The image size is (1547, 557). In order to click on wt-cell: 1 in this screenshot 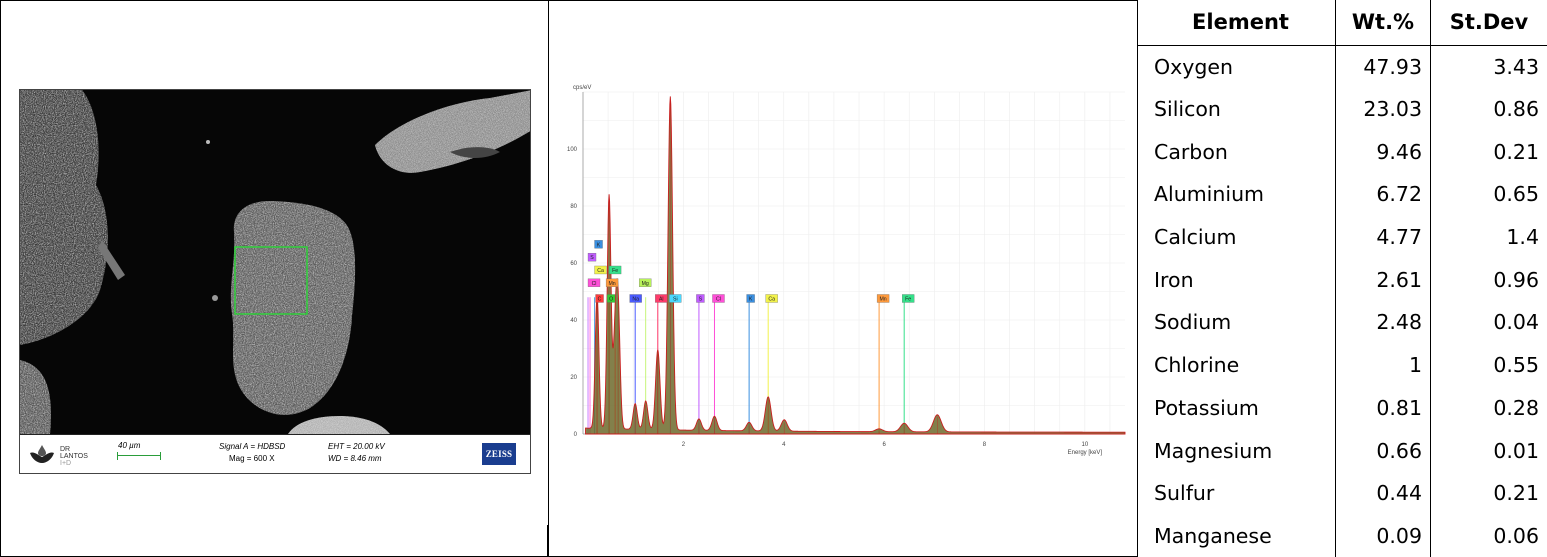, I will do `click(1383, 365)`.